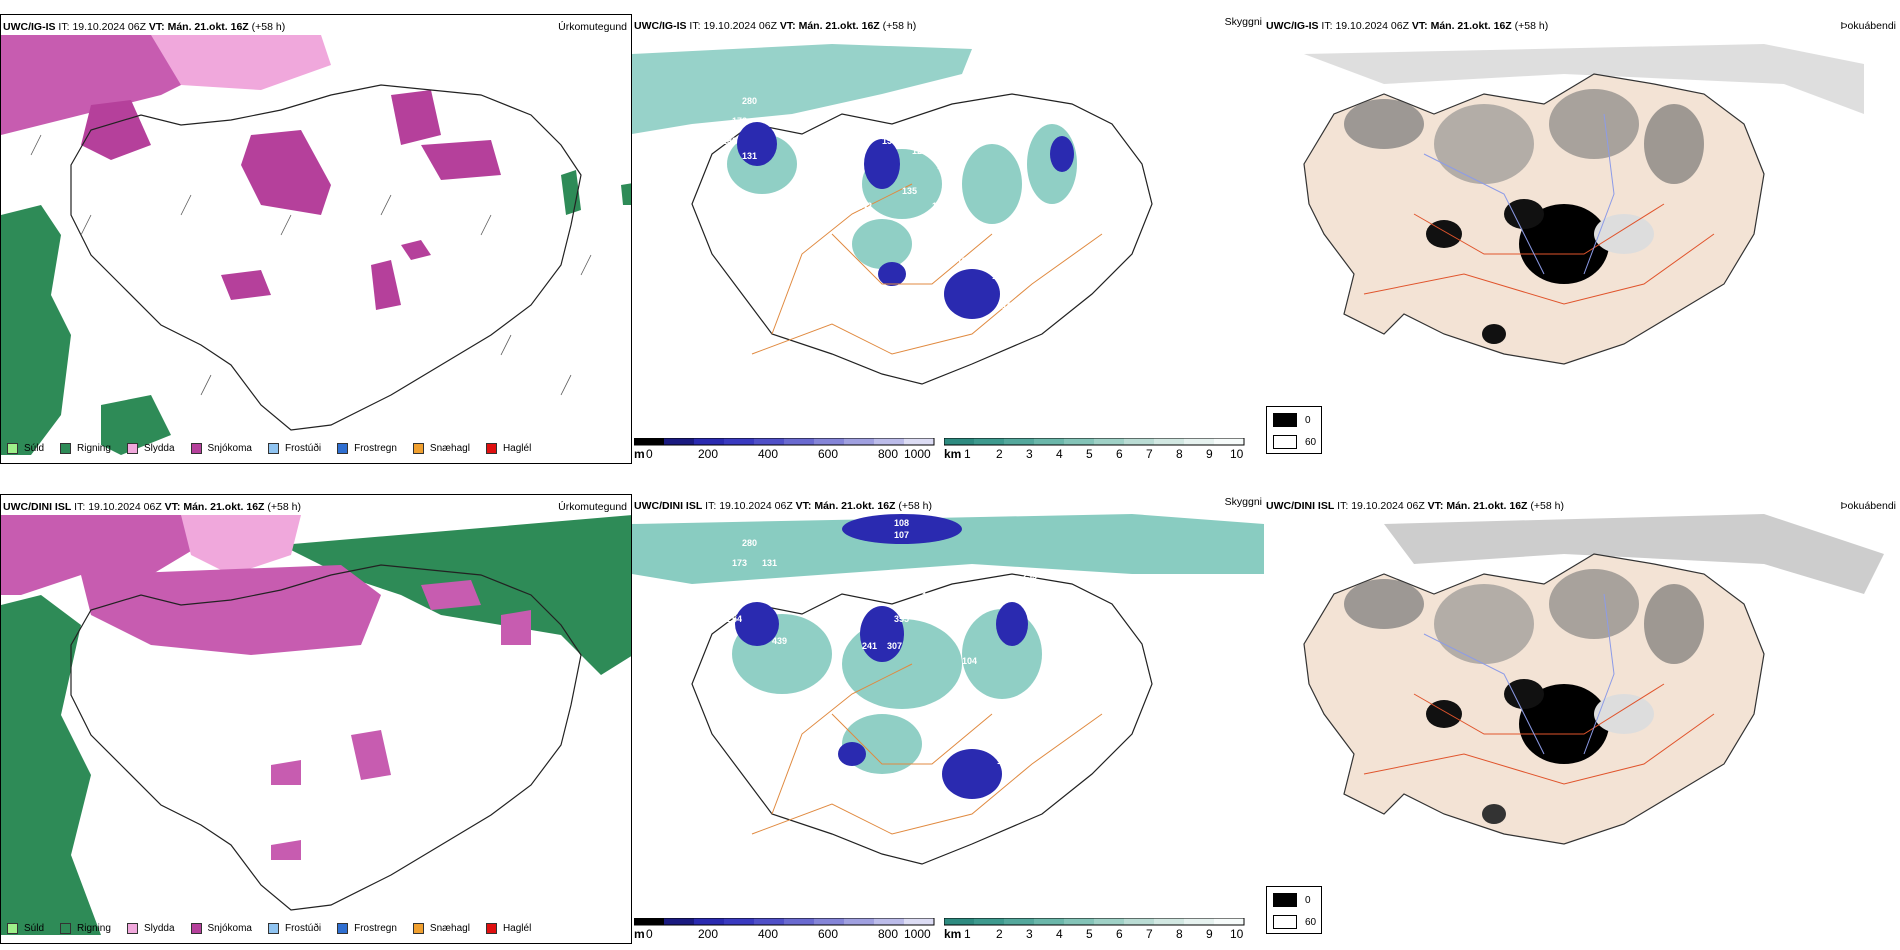 The width and height of the screenshot is (1900, 950). I want to click on legend-item: Rigning, so click(85, 928).